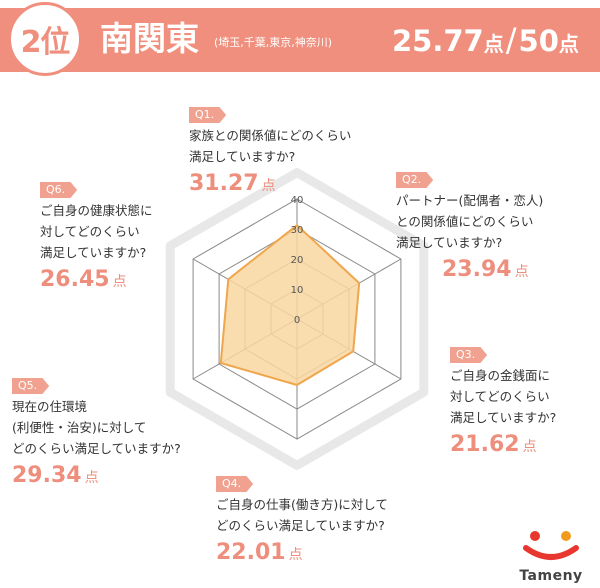 Image resolution: width=600 pixels, height=588 pixels. I want to click on q2-text: パートナー(配偶者・恋人) との関係値にどのくらい 満足していますか?, so click(470, 221).